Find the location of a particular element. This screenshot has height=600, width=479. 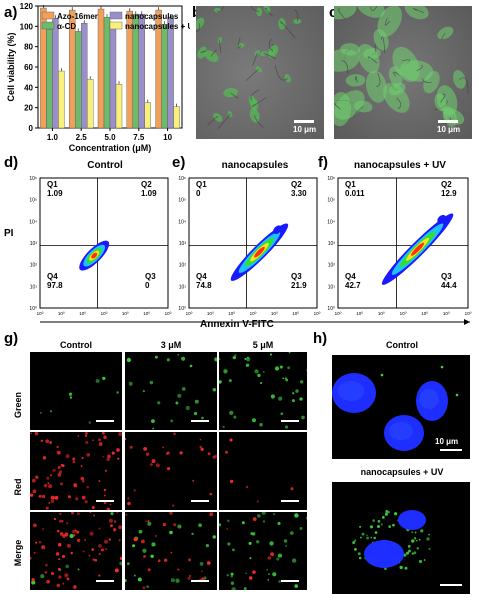

legend-entry: α-CD is located at coordinates (66, 26).